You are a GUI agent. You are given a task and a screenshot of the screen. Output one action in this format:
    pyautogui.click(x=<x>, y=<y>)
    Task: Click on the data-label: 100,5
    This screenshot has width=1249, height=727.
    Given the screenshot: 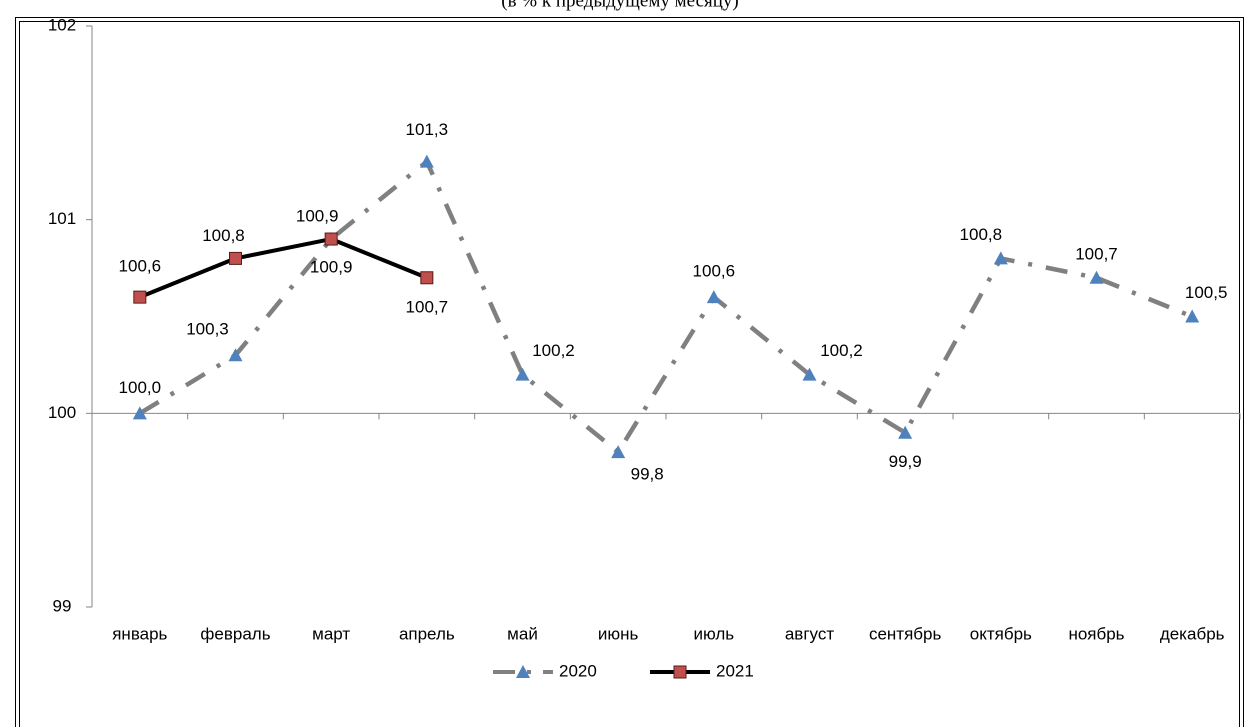 What is the action you would take?
    pyautogui.click(x=1206, y=292)
    